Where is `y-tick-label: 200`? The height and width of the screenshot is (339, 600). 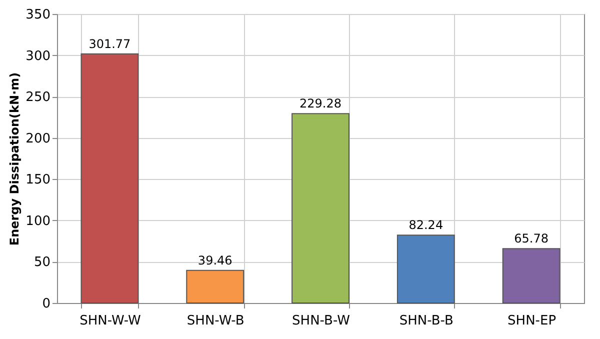
y-tick-label: 200 is located at coordinates (38, 138).